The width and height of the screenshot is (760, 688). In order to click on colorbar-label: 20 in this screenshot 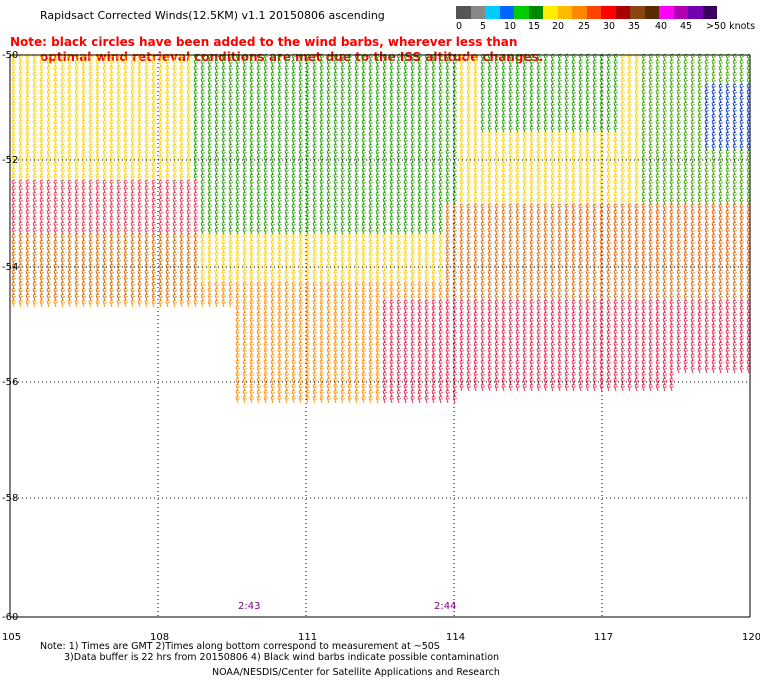, I will do `click(558, 26)`.